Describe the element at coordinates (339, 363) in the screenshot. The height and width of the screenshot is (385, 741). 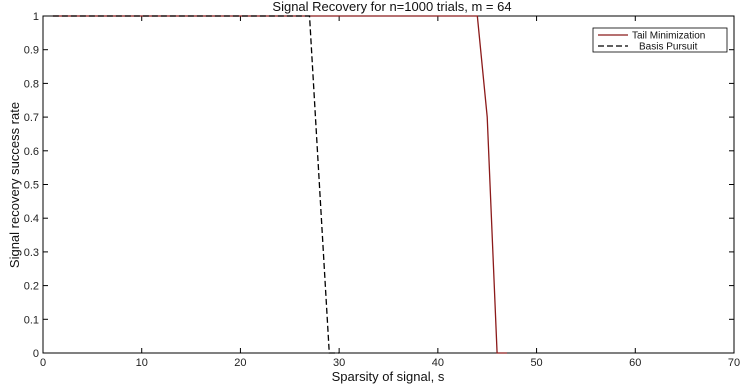
I see `x-tick-label: 30` at that location.